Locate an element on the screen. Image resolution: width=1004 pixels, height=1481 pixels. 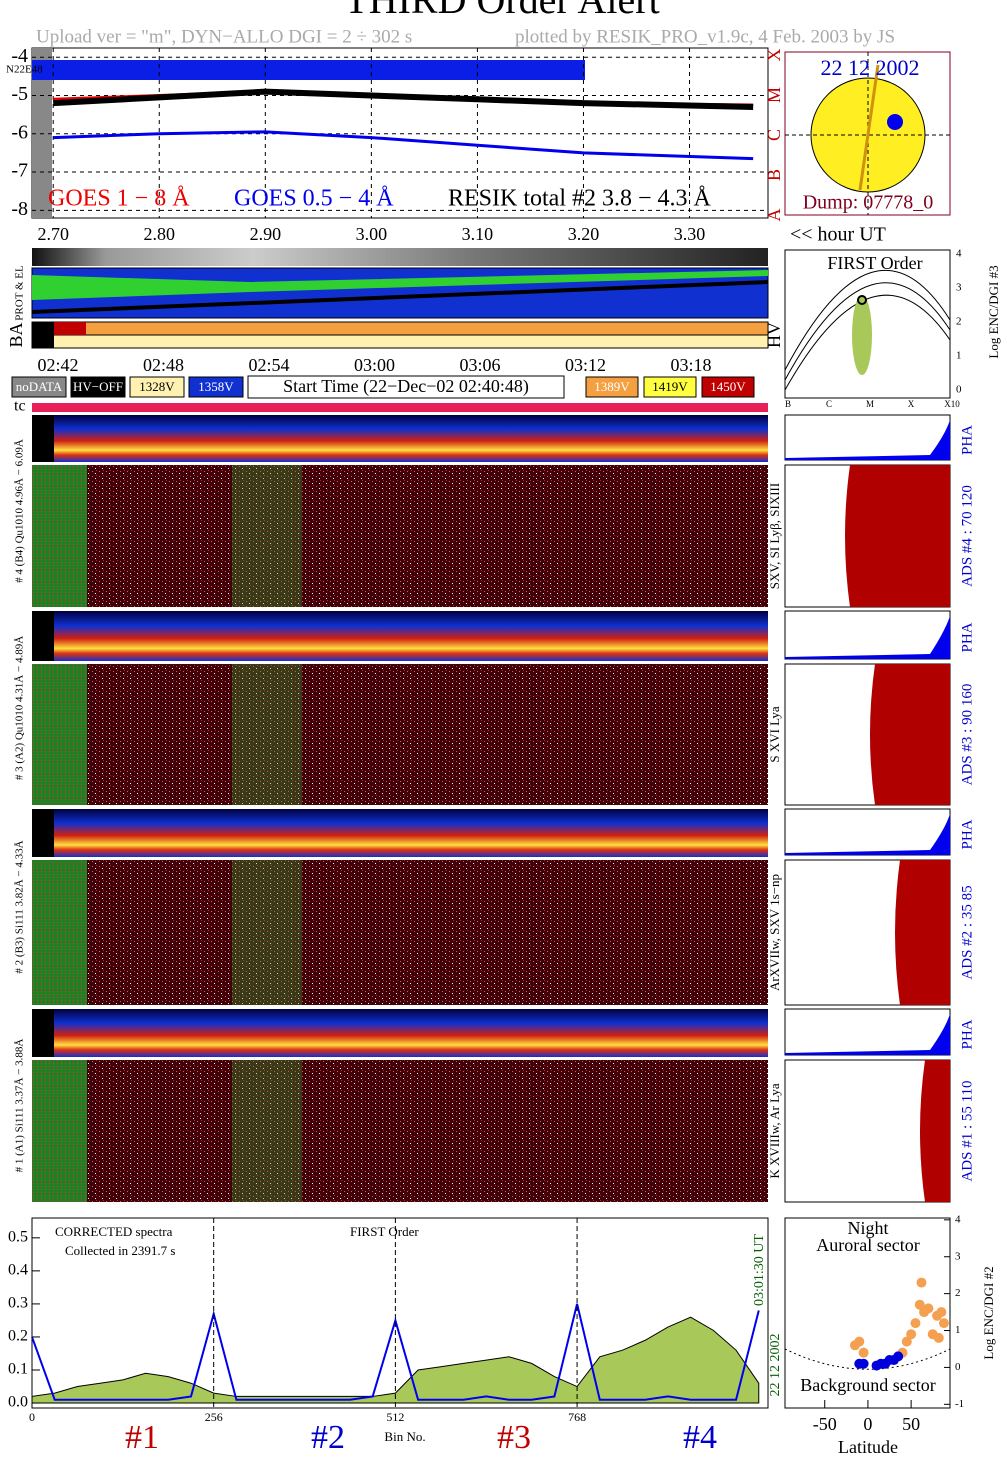
group-label: #2 is located at coordinates (328, 1437).